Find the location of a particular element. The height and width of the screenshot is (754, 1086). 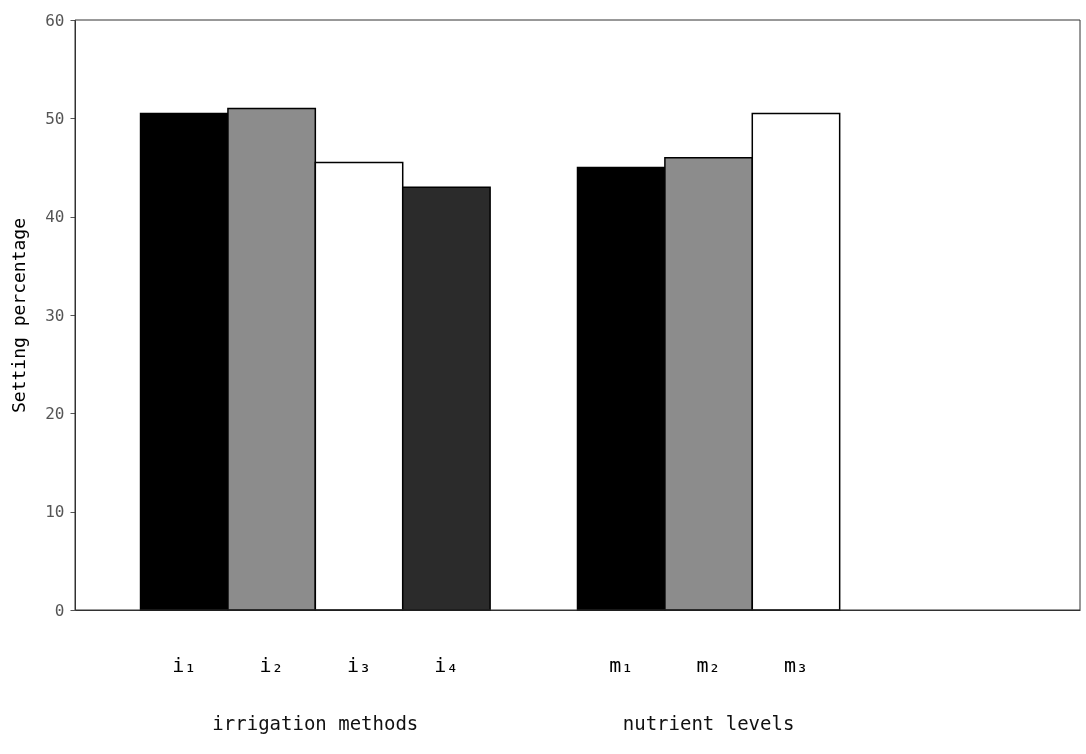

y-tick-label: 10 is located at coordinates (55, 512).